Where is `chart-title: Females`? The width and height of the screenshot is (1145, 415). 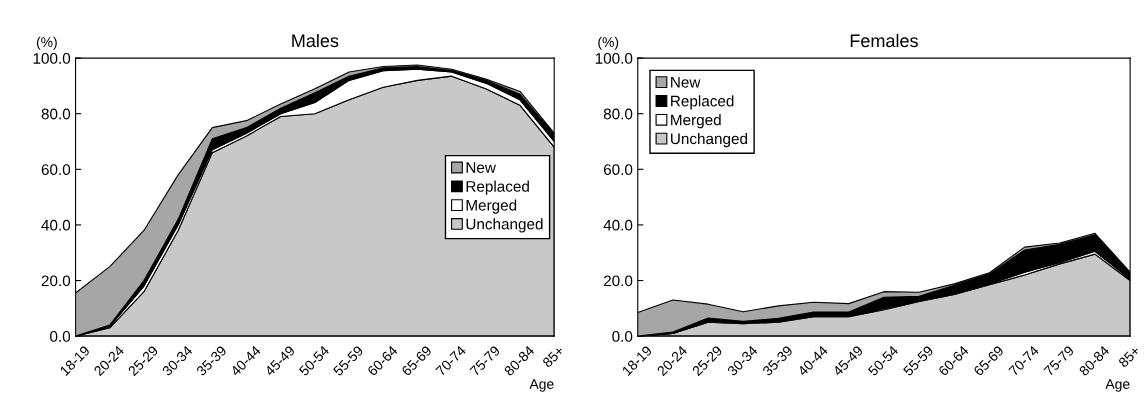
chart-title: Females is located at coordinates (884, 40).